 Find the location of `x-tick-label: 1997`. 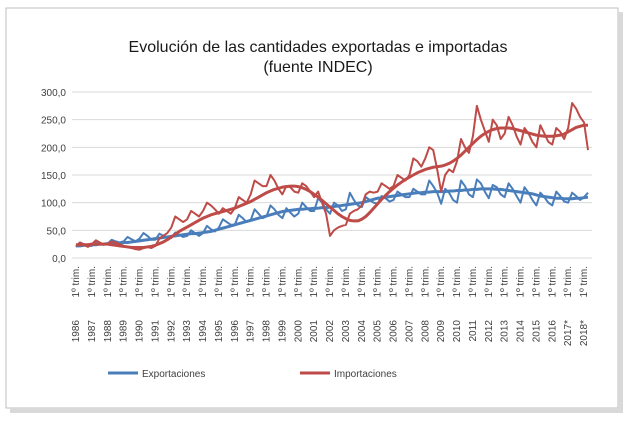

x-tick-label: 1997 is located at coordinates (251, 331).